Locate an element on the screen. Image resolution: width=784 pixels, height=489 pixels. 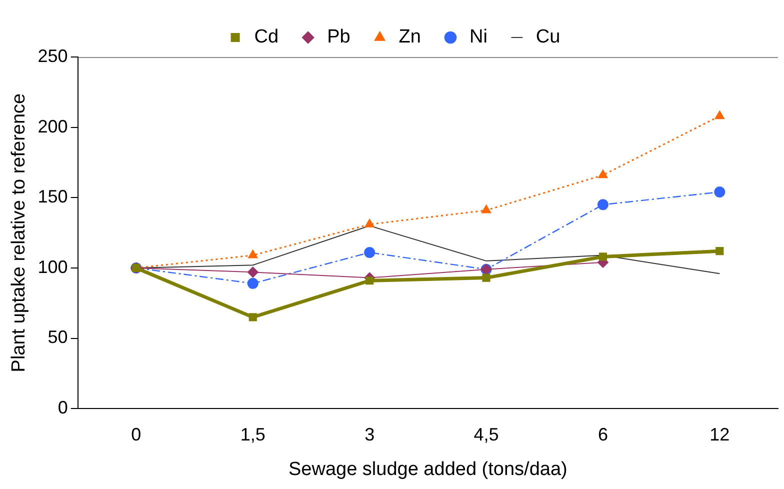
y-tick-label: 150 is located at coordinates (53, 196).